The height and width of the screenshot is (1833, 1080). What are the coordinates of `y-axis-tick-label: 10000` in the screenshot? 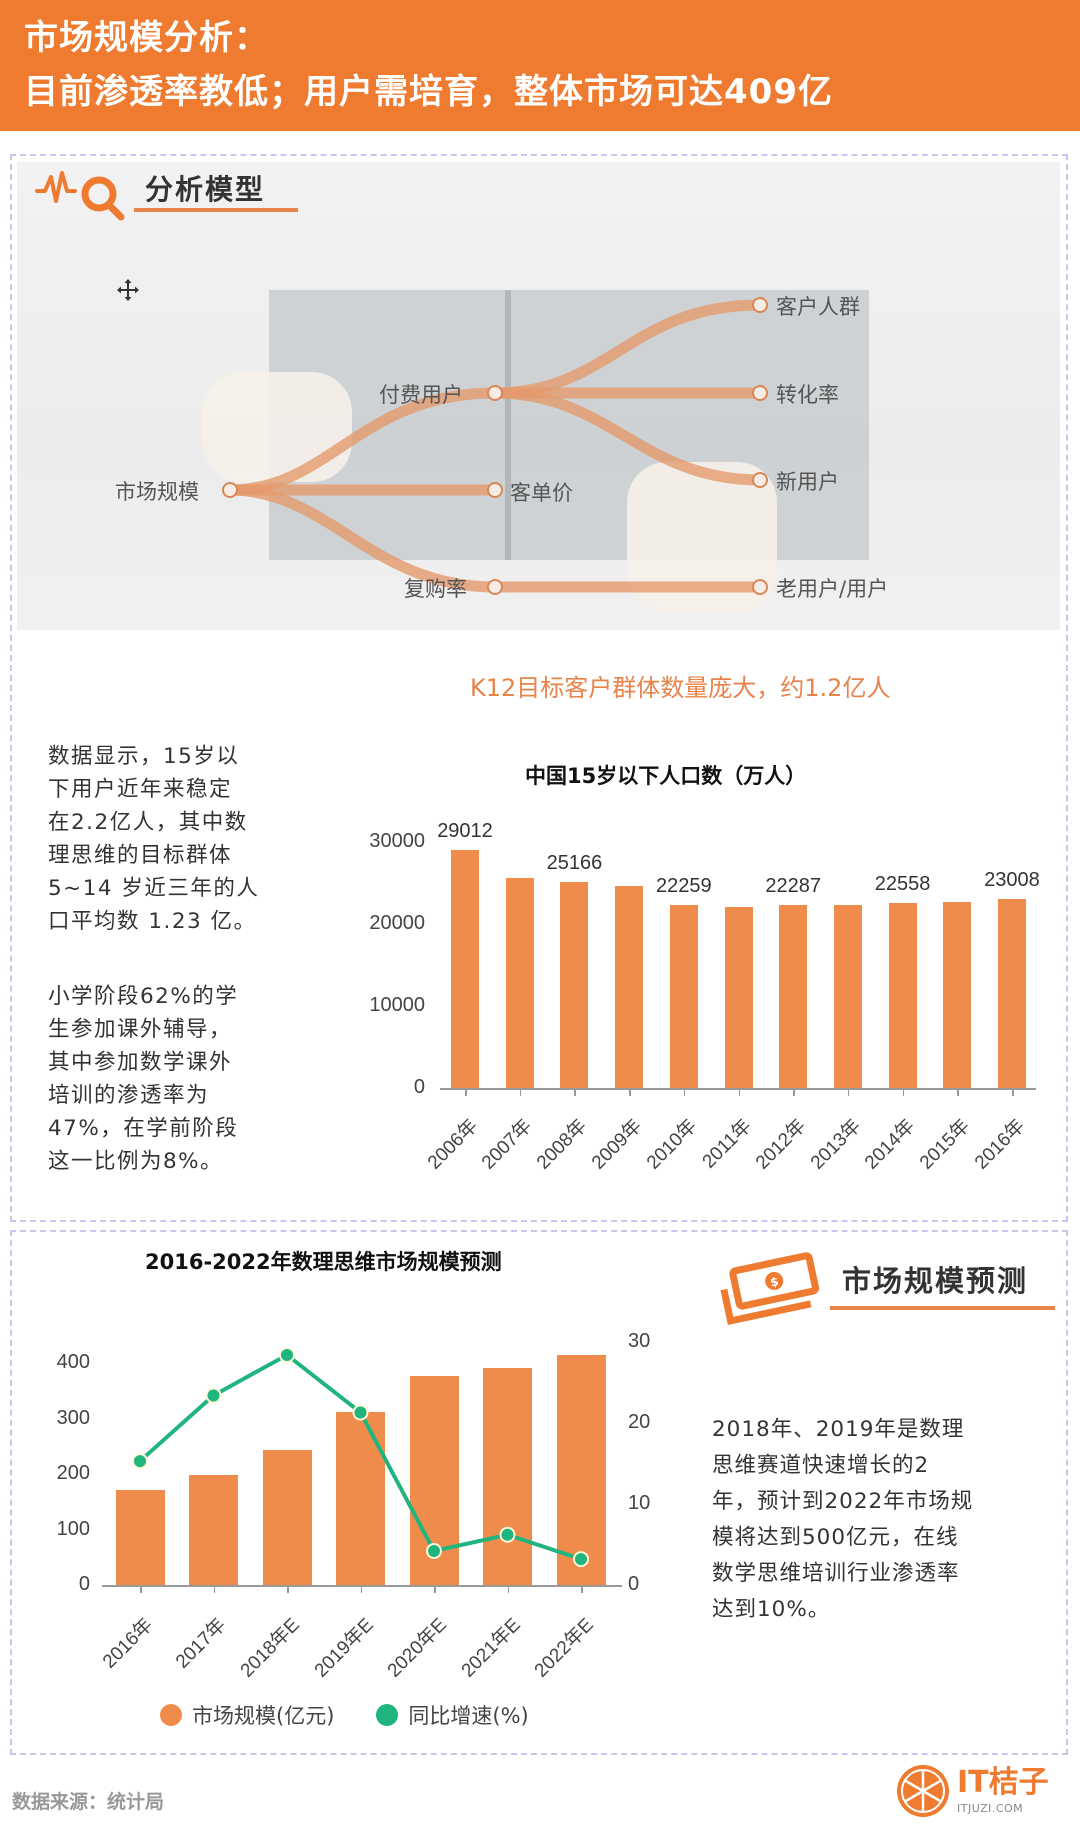 It's located at (397, 1005).